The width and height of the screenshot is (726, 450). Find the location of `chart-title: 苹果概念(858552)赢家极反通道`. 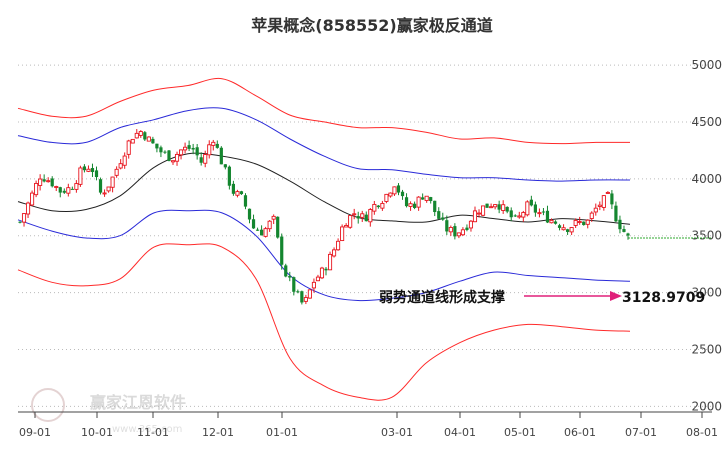

chart-title: 苹果概念(858552)赢家极反通道 is located at coordinates (371, 25).